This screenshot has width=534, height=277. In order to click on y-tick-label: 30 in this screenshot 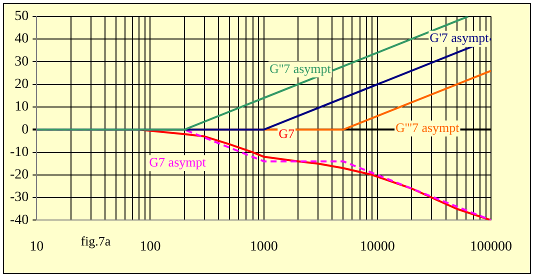, I will do `click(21, 62)`.